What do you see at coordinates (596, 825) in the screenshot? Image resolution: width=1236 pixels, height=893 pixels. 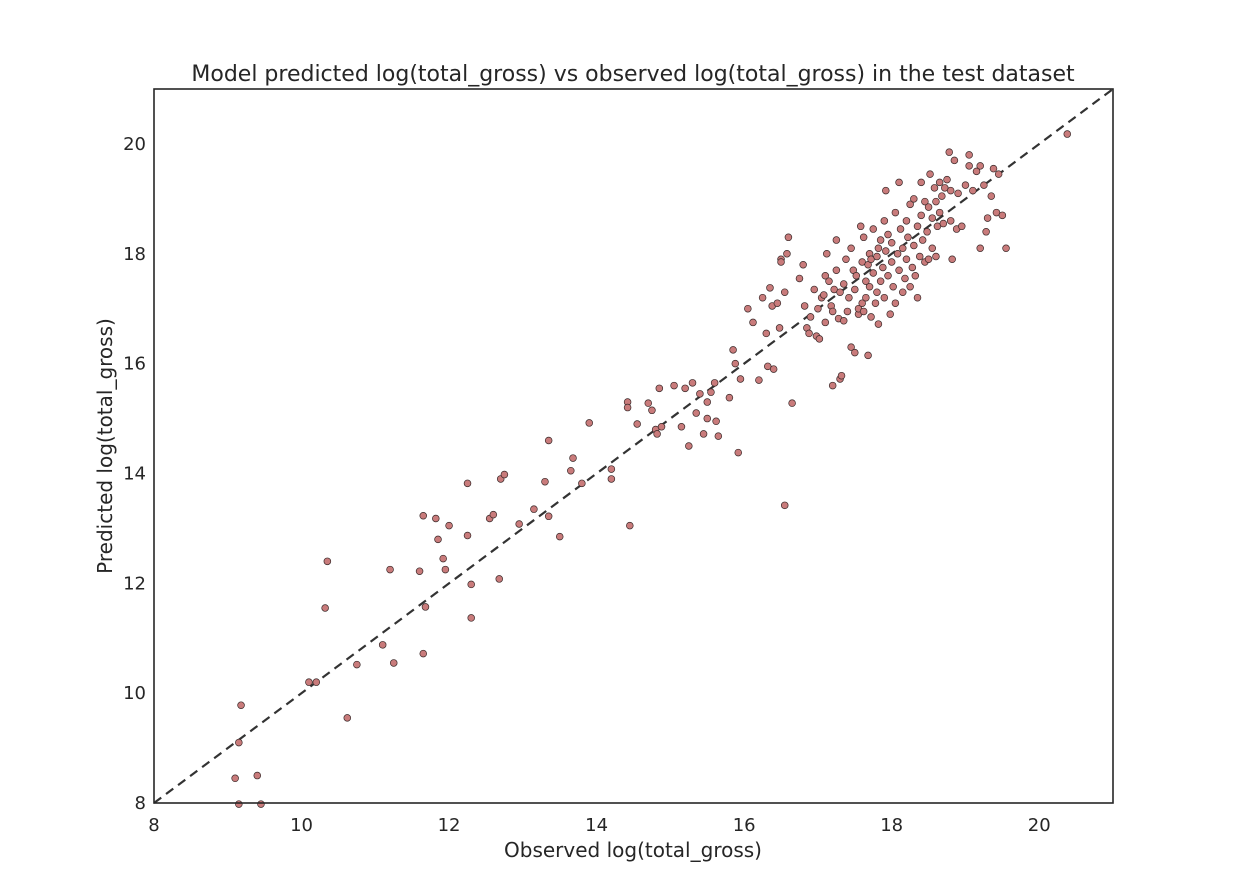 I see `x-tick-label: 14` at bounding box center [596, 825].